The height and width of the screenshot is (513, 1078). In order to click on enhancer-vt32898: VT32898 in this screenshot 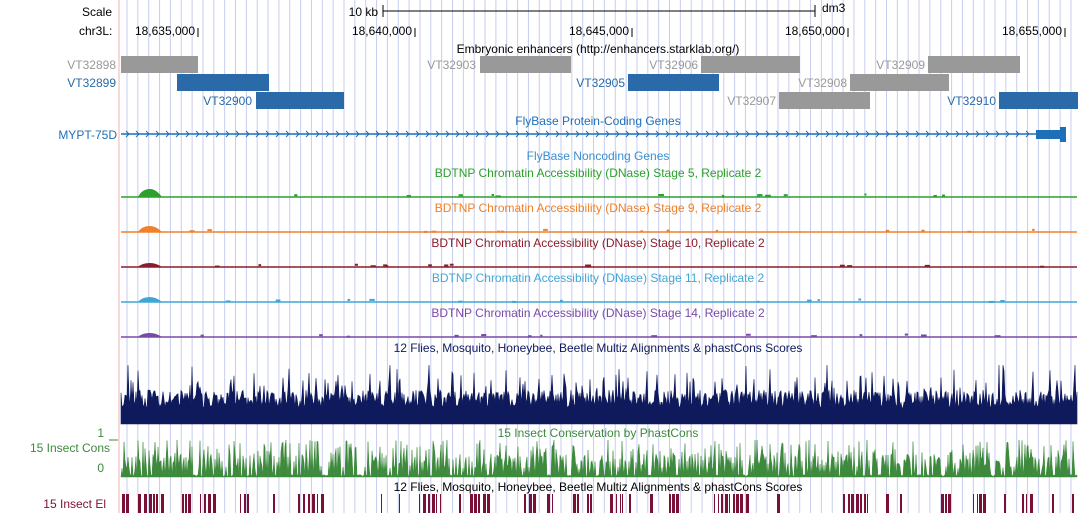, I will do `click(132, 64)`.